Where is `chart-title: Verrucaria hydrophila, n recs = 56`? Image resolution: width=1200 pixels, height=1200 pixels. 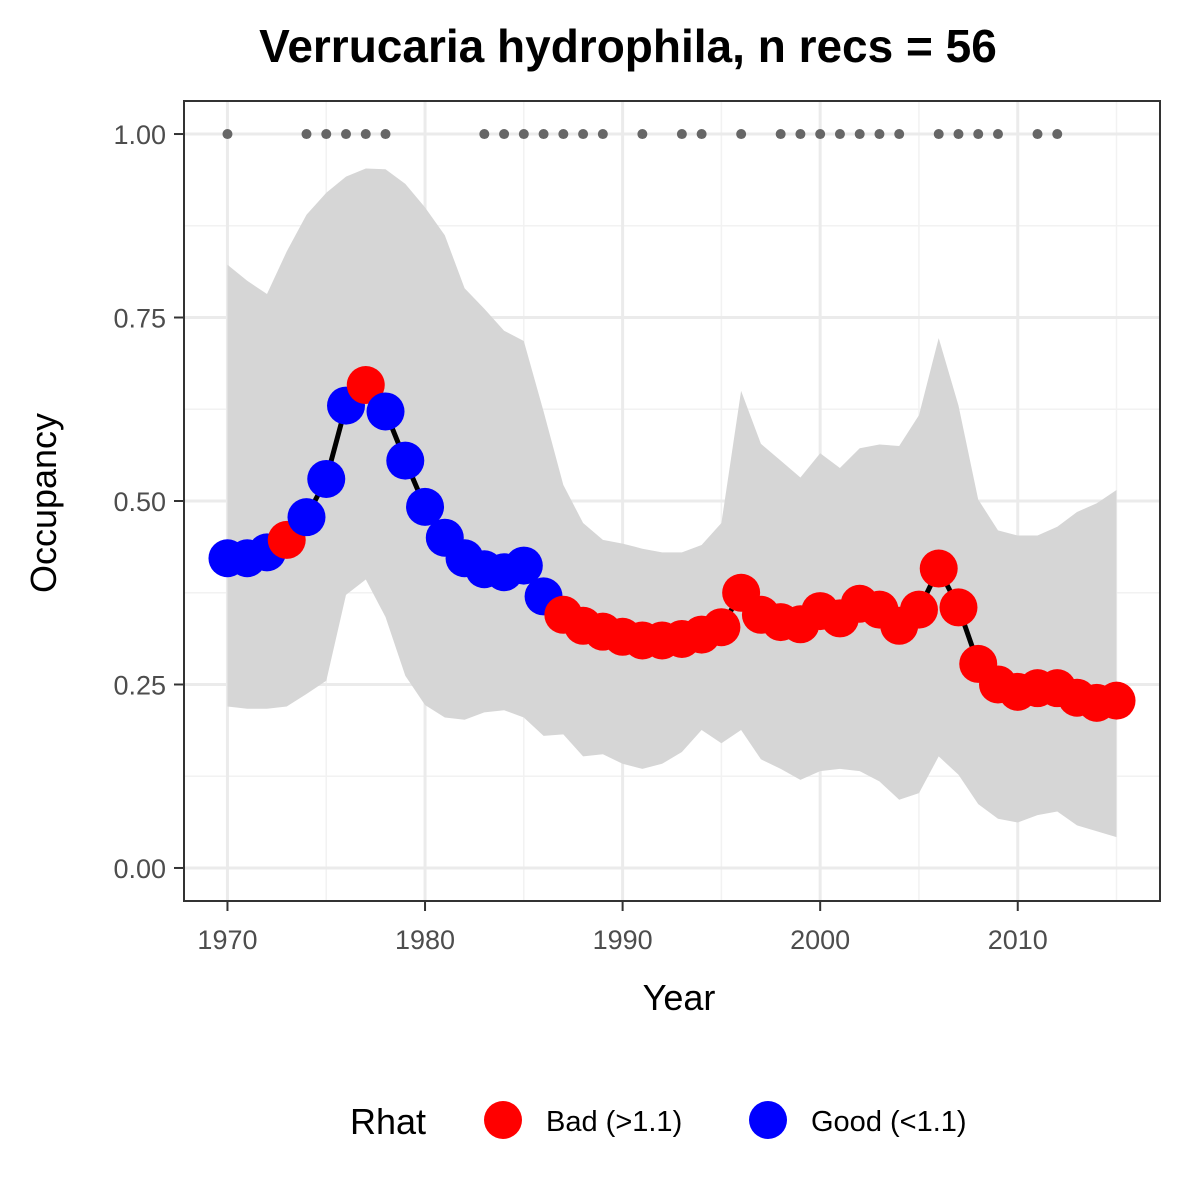
chart-title: Verrucaria hydrophila, n recs = 56 is located at coordinates (628, 46).